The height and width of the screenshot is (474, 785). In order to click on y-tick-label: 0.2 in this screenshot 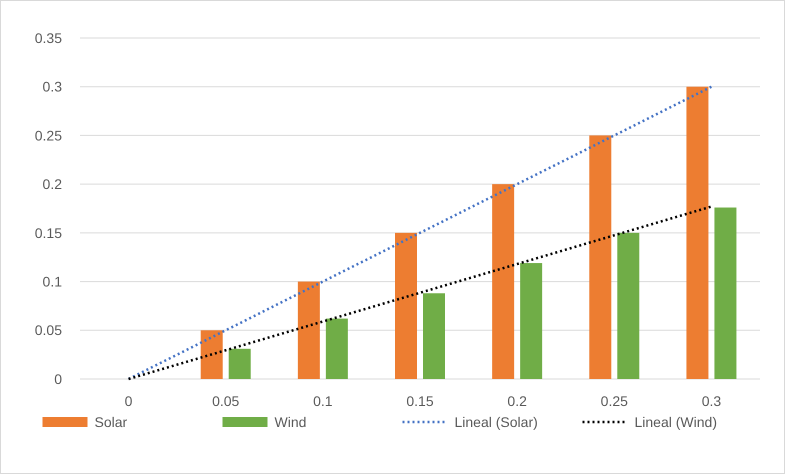, I will do `click(52, 184)`.